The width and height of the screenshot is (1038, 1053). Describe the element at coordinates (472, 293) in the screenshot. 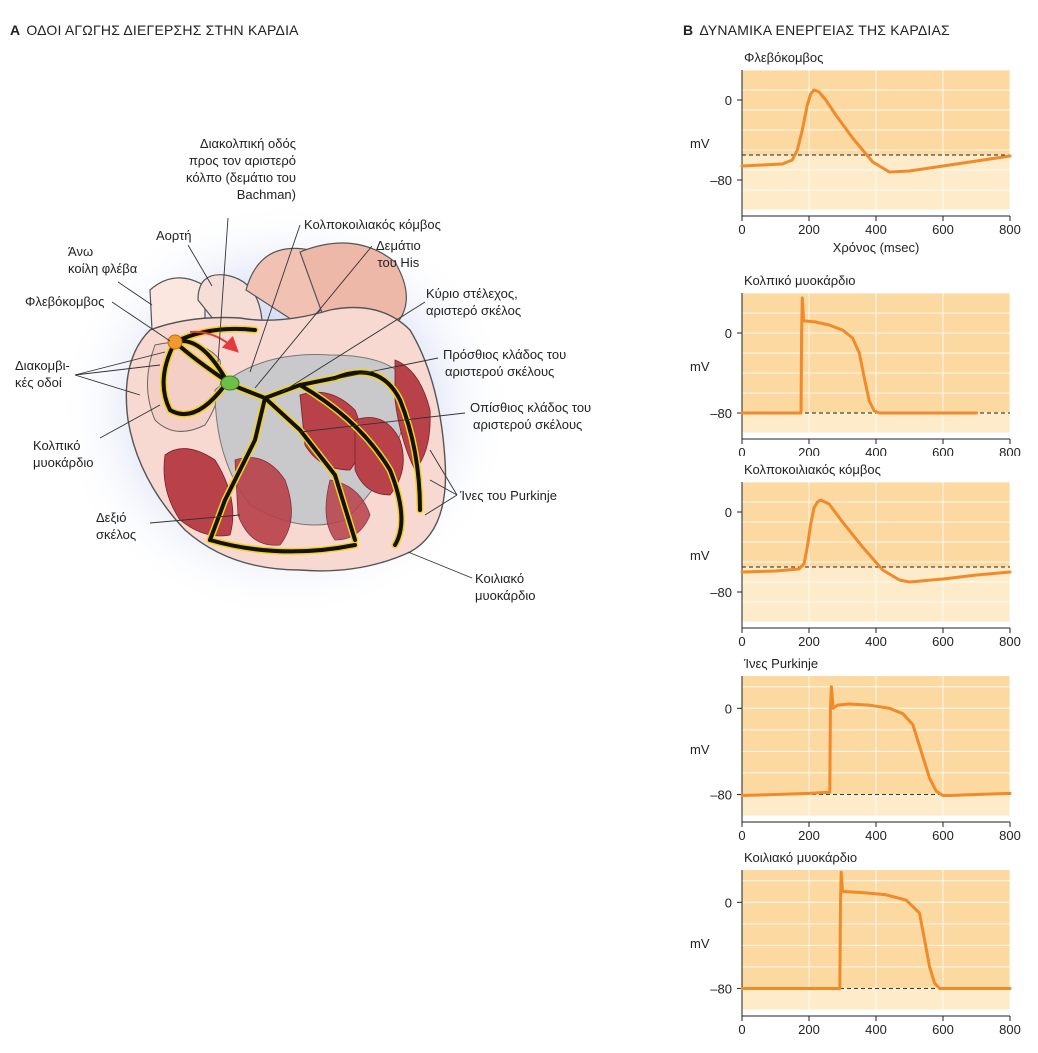

I see `label-left-main-line1: Κύριο στέλεχος,` at that location.